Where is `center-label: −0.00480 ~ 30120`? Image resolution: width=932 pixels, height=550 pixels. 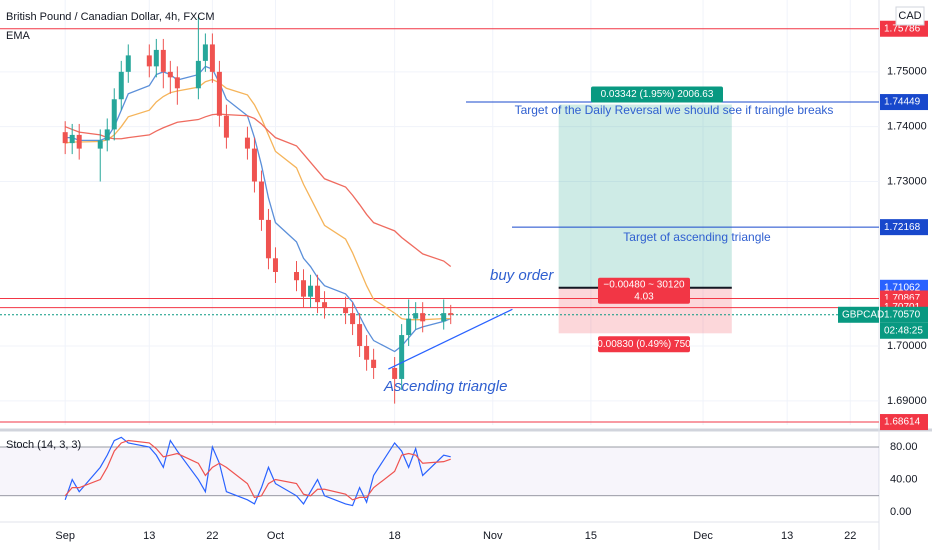 center-label: −0.00480 ~ 30120 is located at coordinates (644, 284).